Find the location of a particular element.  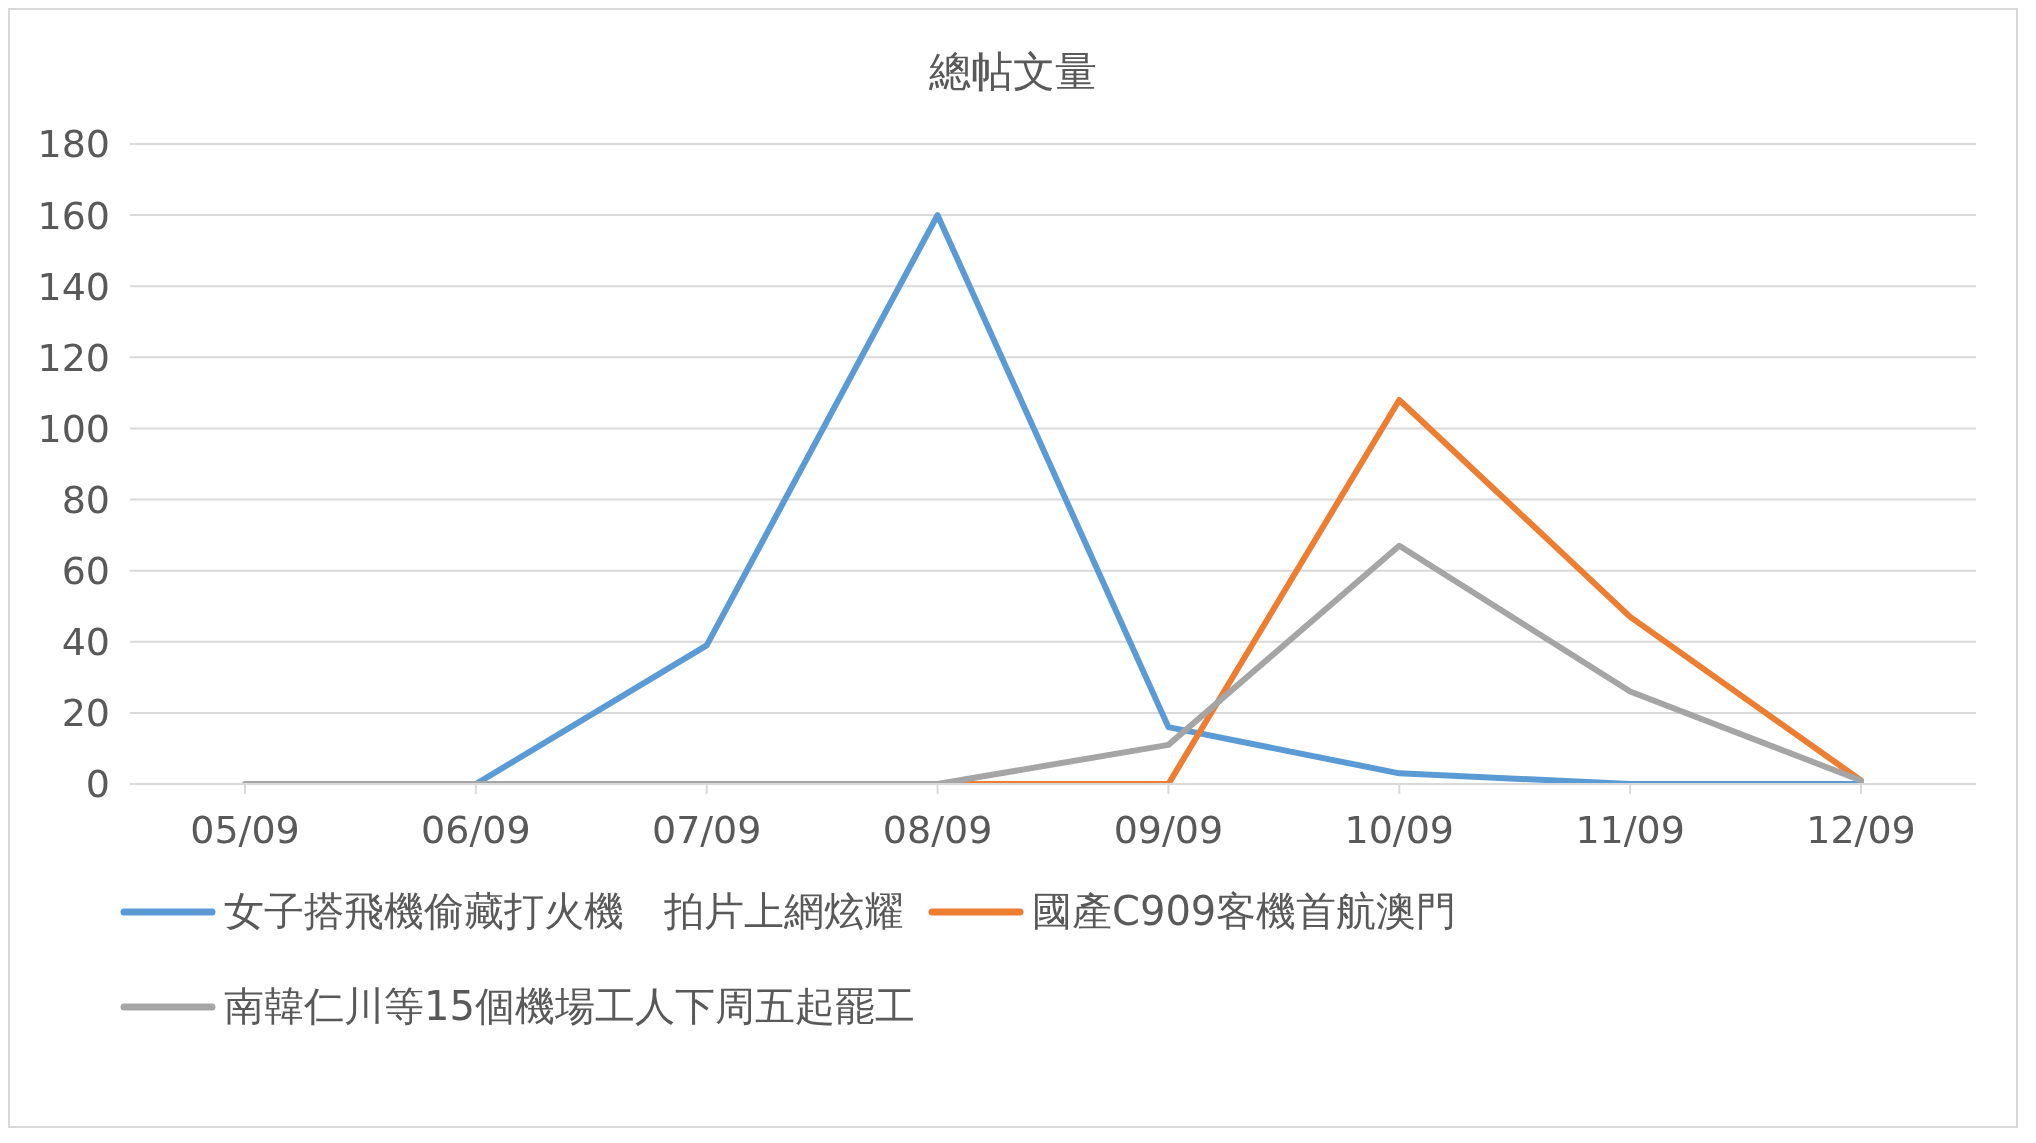

y-tick-label: 160 is located at coordinates (73, 215).